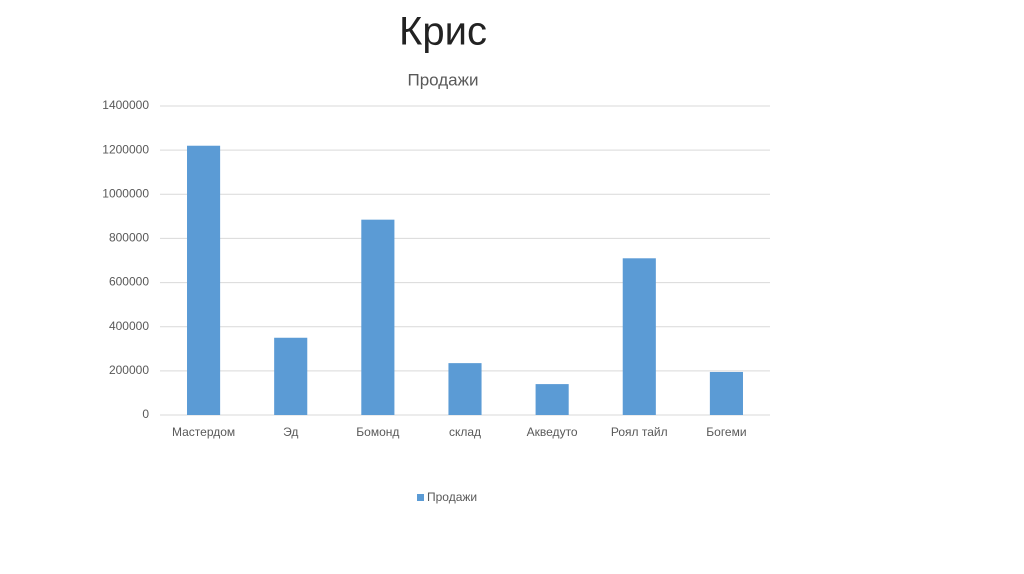 The image size is (1024, 574). I want to click on legend-label: Продажи, so click(452, 497).